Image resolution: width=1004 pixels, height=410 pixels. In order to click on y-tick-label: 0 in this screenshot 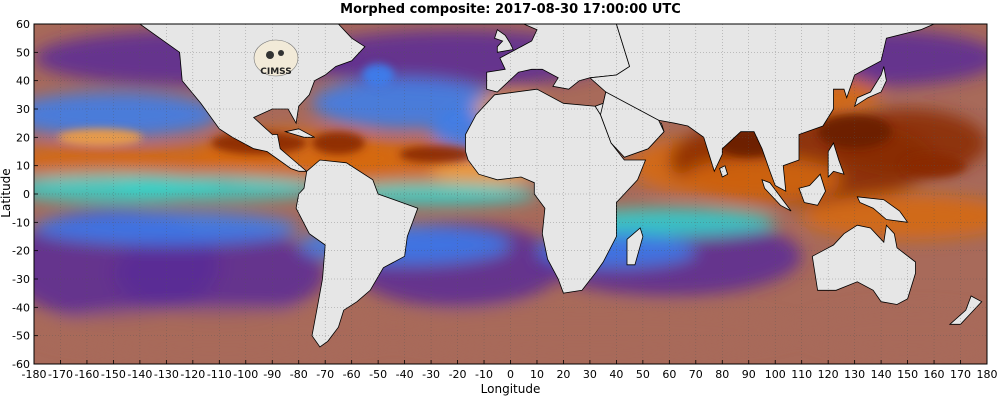, I will do `click(26, 194)`.